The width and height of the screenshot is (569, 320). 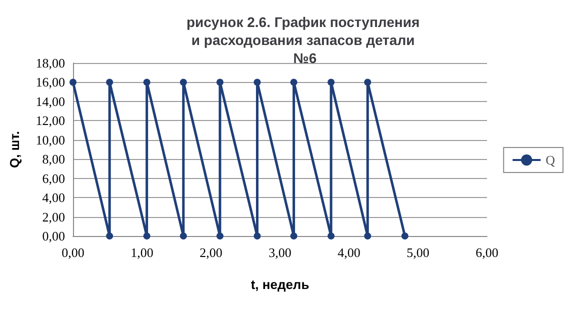 I want to click on x-tick-label: 5,00, so click(x=418, y=252).